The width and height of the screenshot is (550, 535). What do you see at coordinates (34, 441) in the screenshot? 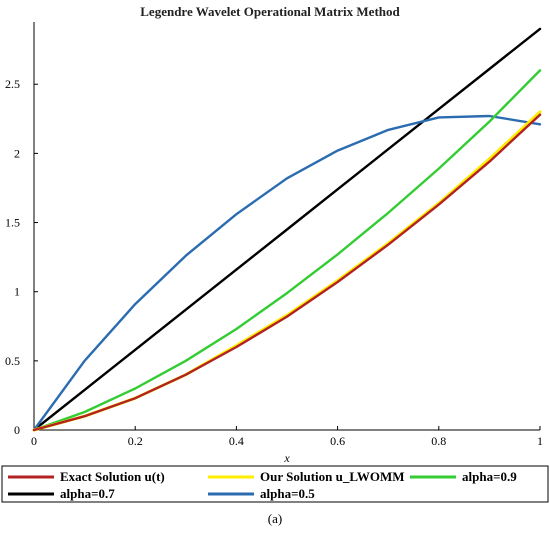
I see `x-tick-label: 0` at bounding box center [34, 441].